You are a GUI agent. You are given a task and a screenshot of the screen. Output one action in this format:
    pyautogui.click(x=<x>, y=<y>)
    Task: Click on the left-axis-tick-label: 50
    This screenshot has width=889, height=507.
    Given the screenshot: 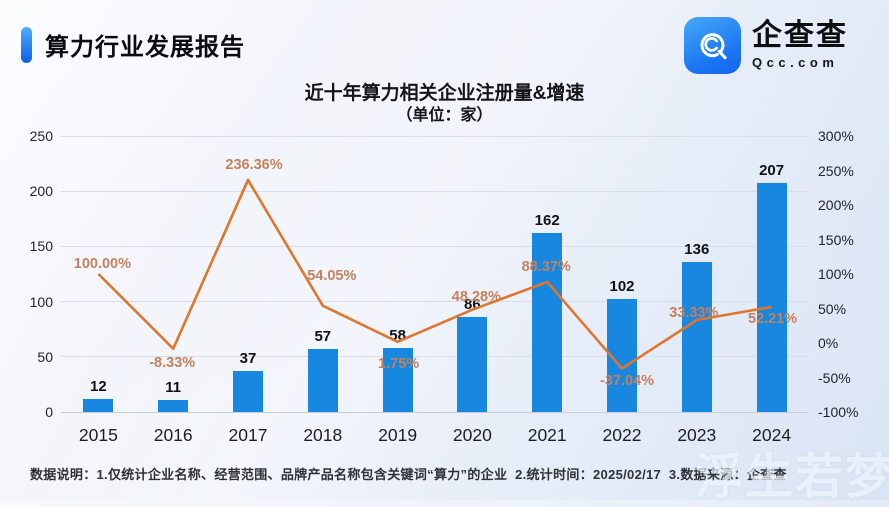 What is the action you would take?
    pyautogui.click(x=45, y=356)
    